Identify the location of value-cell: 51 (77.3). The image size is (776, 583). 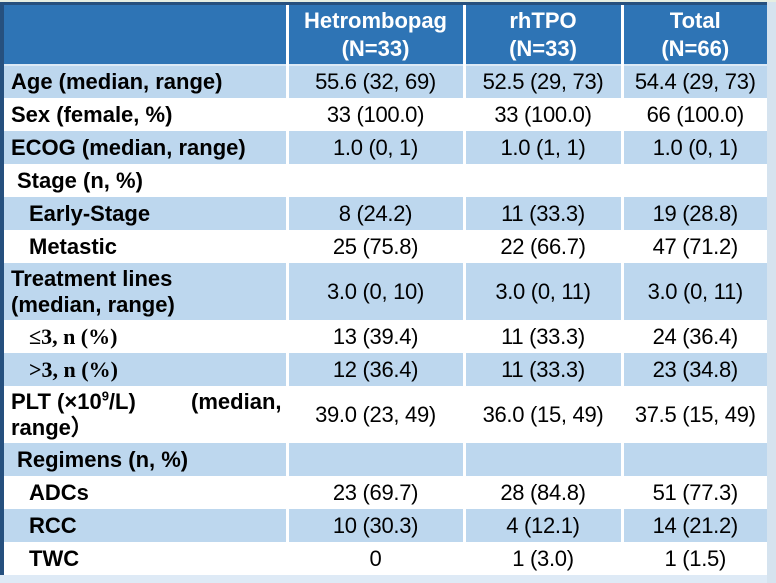
(693, 492).